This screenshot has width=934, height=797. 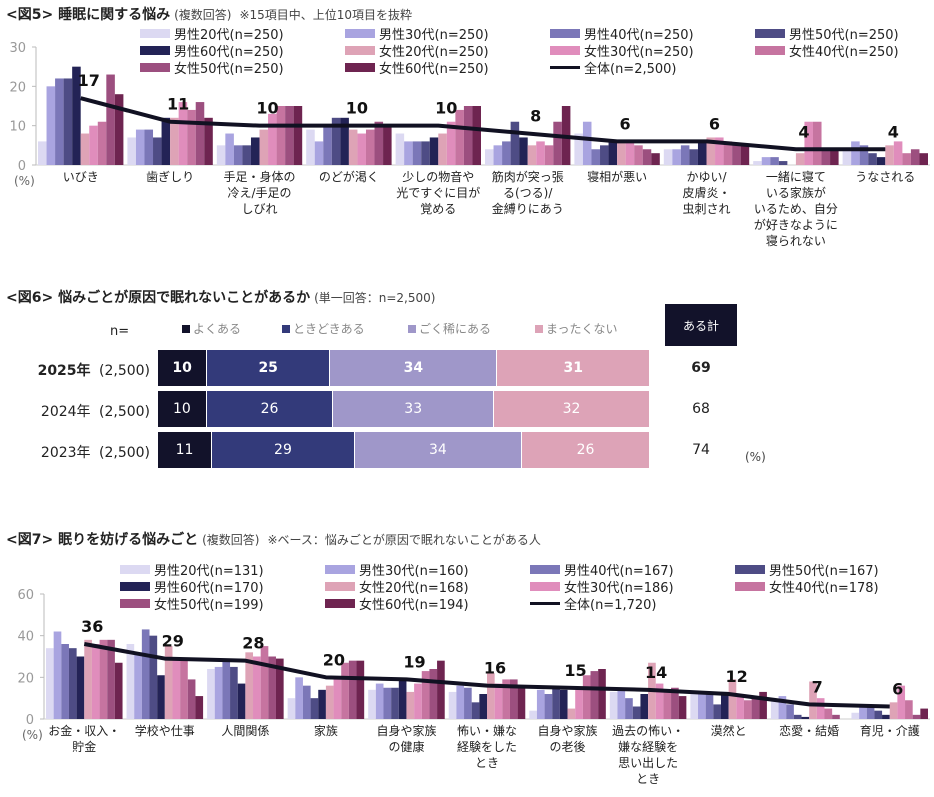 What do you see at coordinates (617, 176) in the screenshot?
I see `x-tick-label: 寝相が悪い` at bounding box center [617, 176].